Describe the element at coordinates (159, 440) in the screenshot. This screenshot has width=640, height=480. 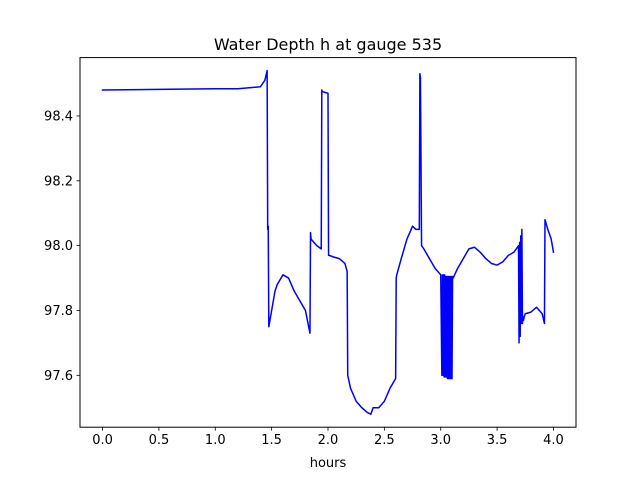
I see `x-tick-label: 0.5` at that location.